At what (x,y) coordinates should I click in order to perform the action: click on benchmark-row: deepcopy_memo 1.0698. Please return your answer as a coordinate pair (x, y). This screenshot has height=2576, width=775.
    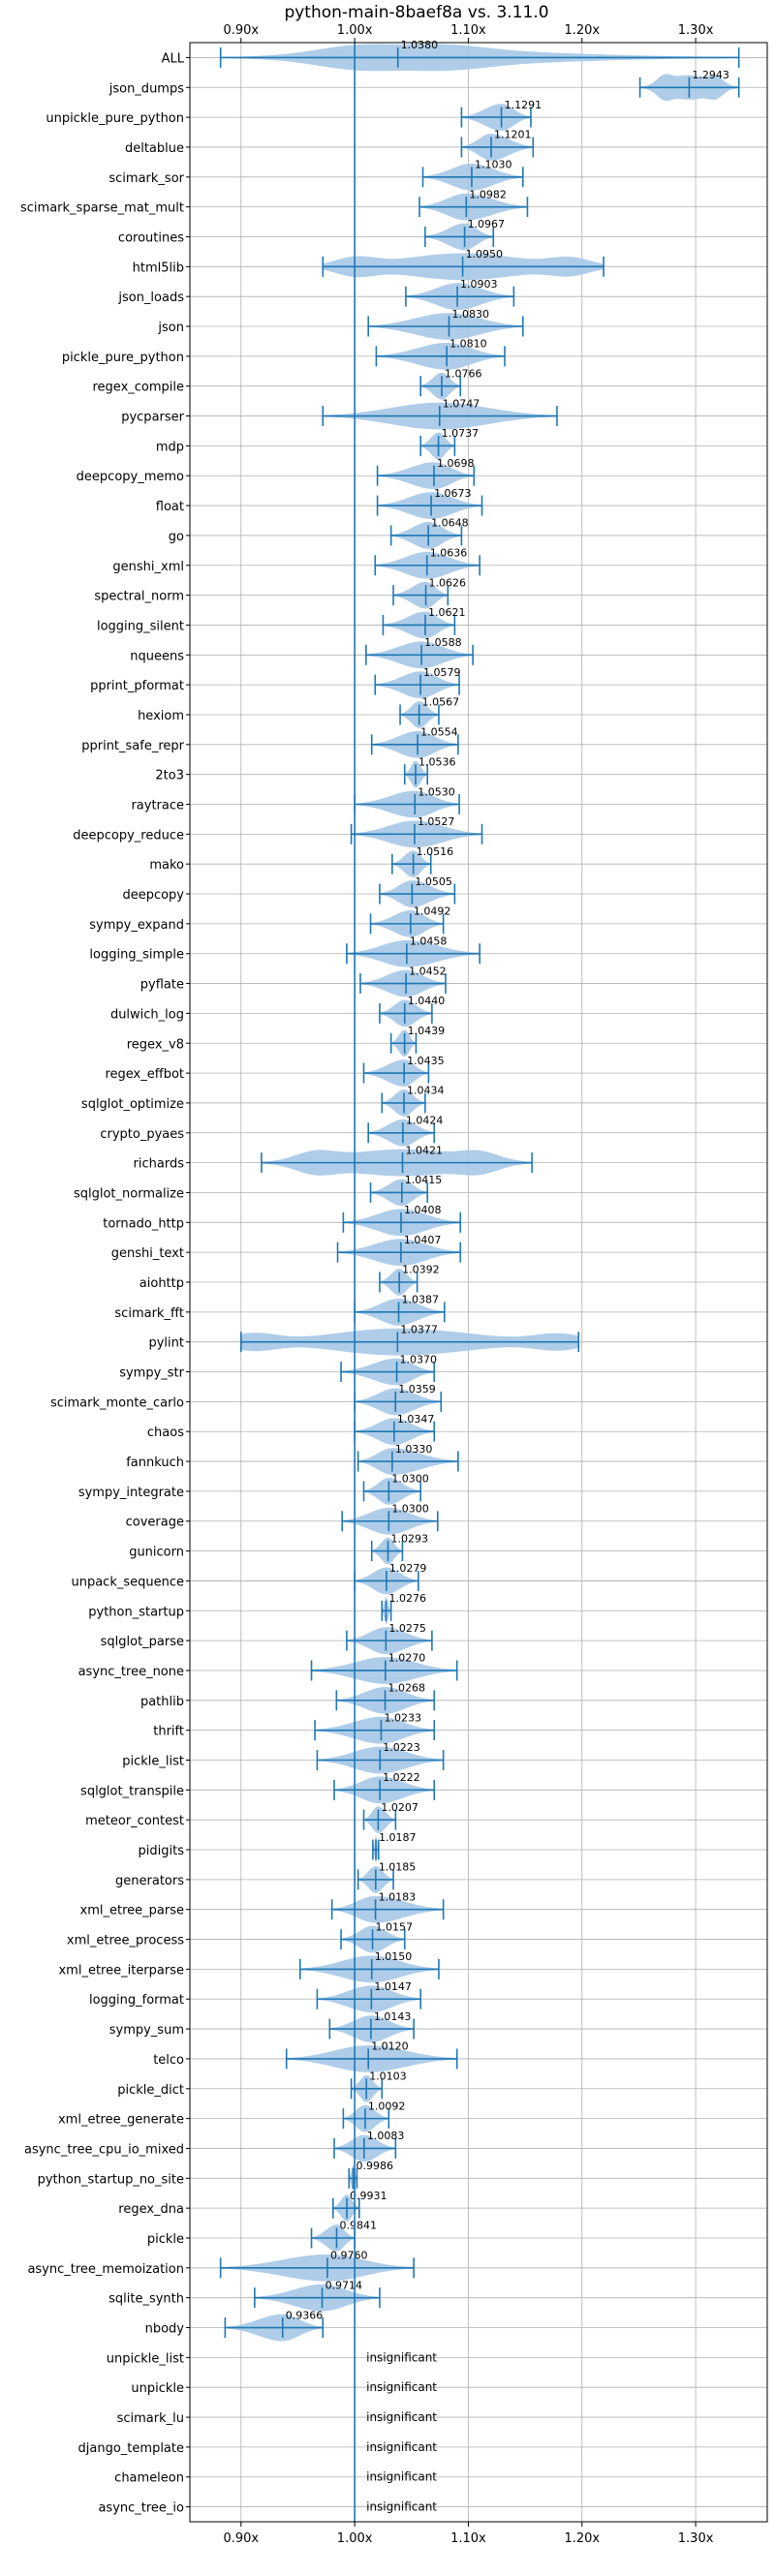
    Looking at the image, I should click on (276, 473).